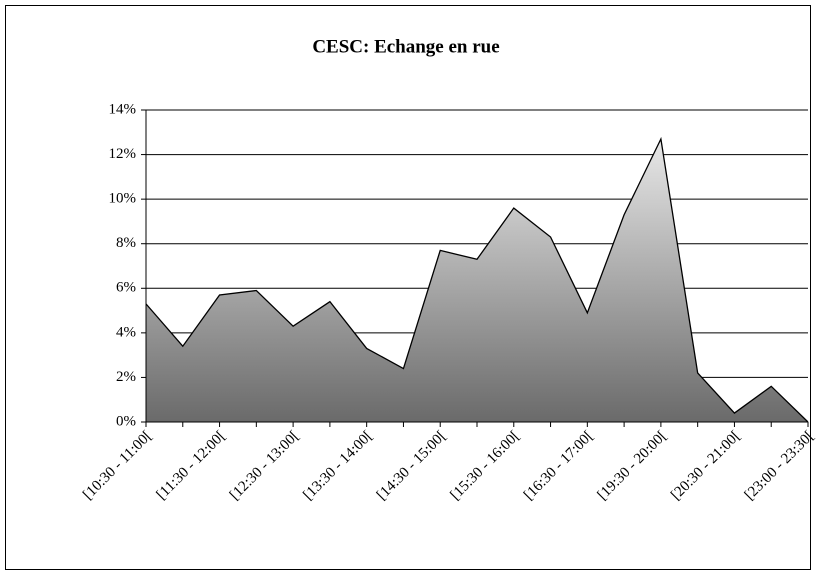  What do you see at coordinates (123, 109) in the screenshot?
I see `y-tick-label: 14%` at bounding box center [123, 109].